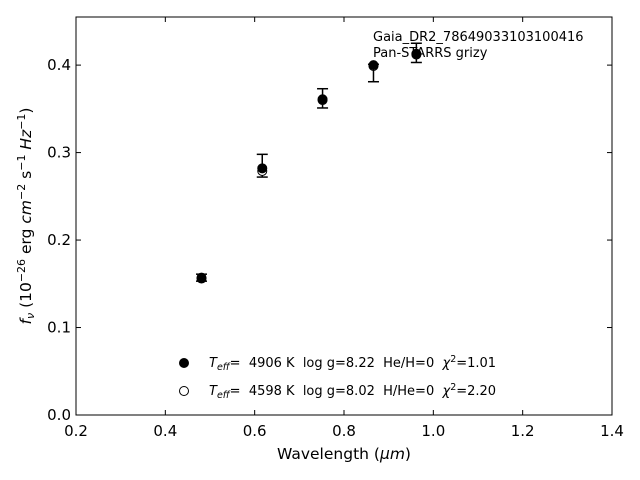 Image resolution: width=640 pixels, height=480 pixels. Describe the element at coordinates (352, 391) in the screenshot. I see `legend-entry-open: Teff= 4598 K log g=8.02 H/He=0 χ2=2.20` at that location.